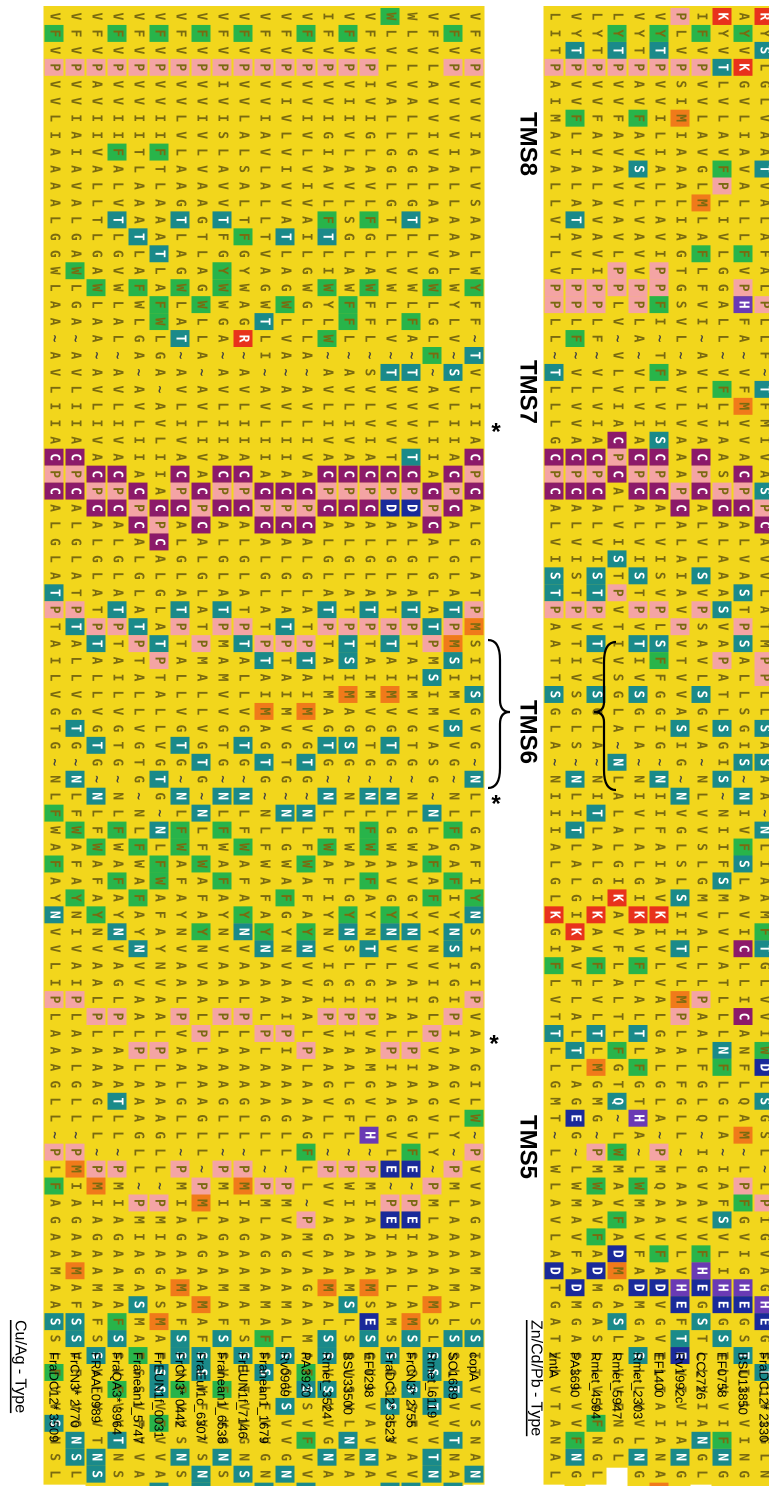 Image resolution: width=769 pixels, height=1486 pixels. I want to click on residue-letter: K, so click(659, 915).